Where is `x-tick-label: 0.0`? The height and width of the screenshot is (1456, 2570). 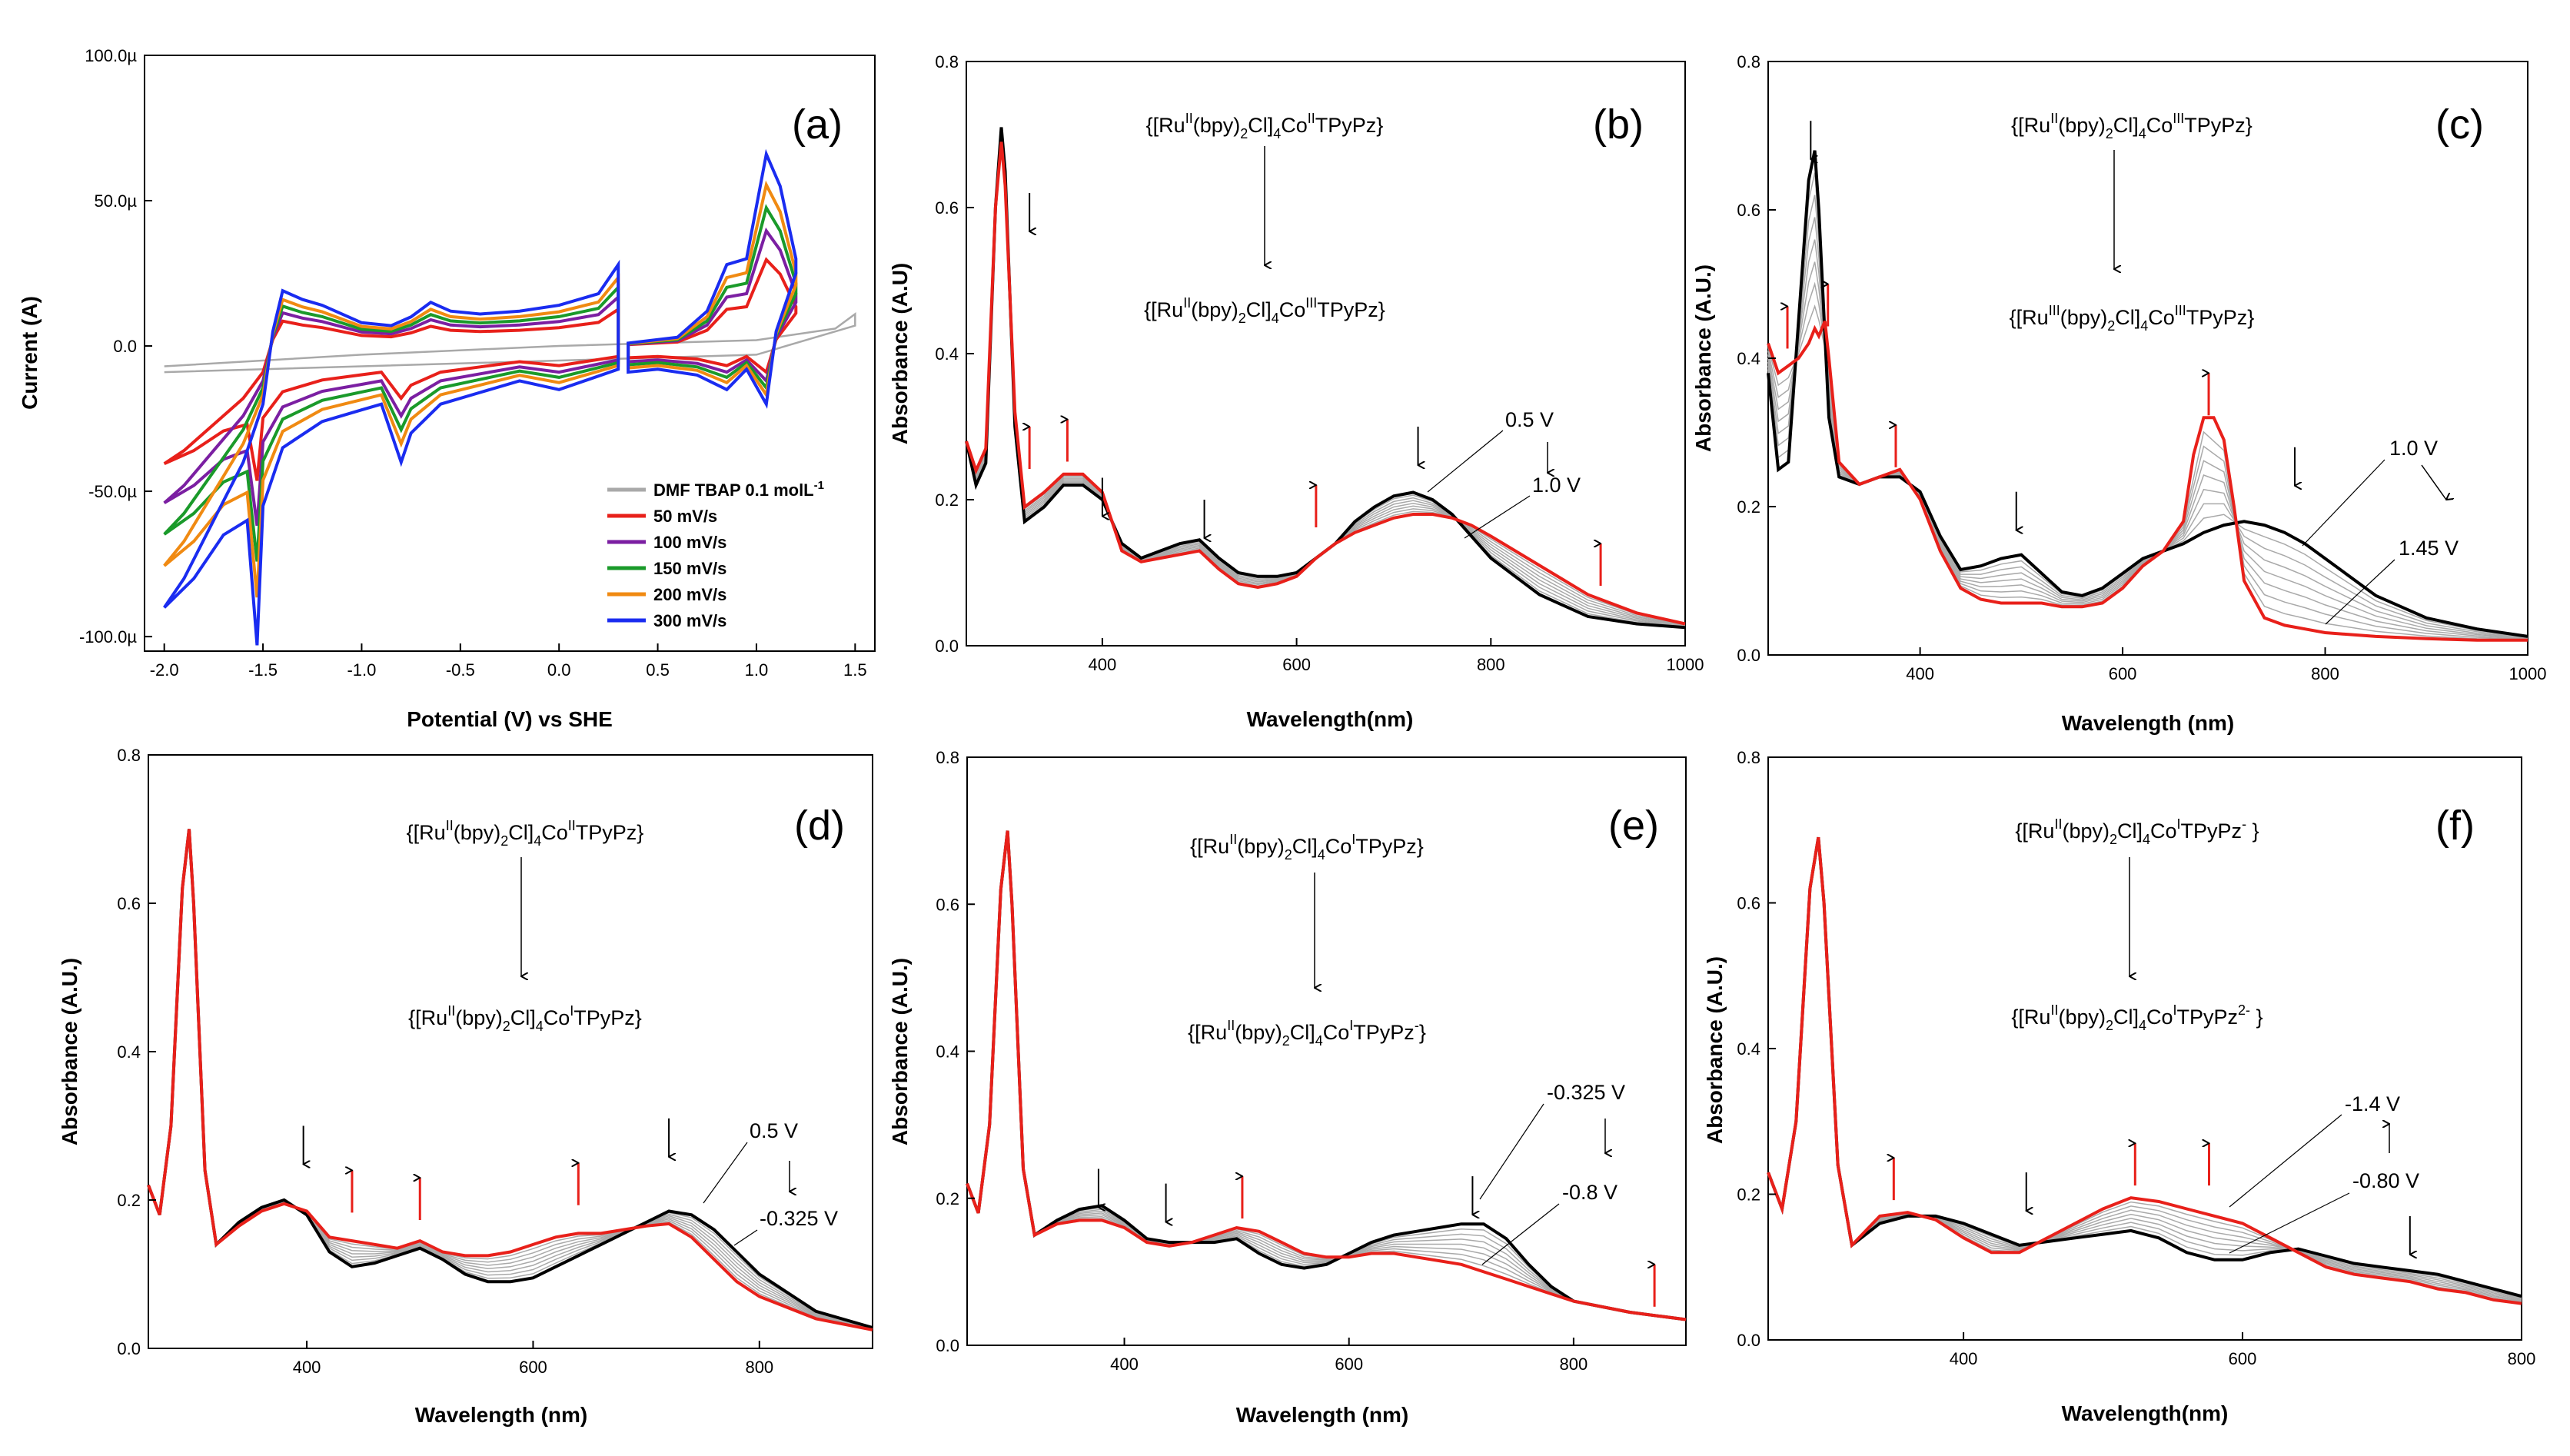 x-tick-label: 0.0 is located at coordinates (559, 670).